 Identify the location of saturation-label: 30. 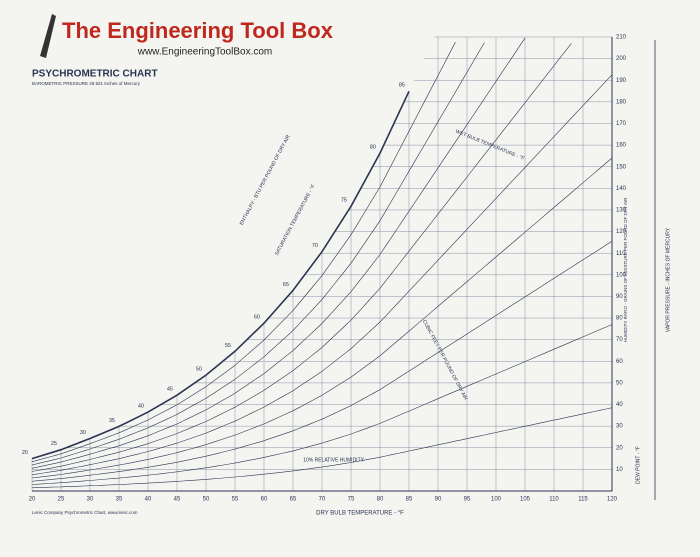
(83, 433).